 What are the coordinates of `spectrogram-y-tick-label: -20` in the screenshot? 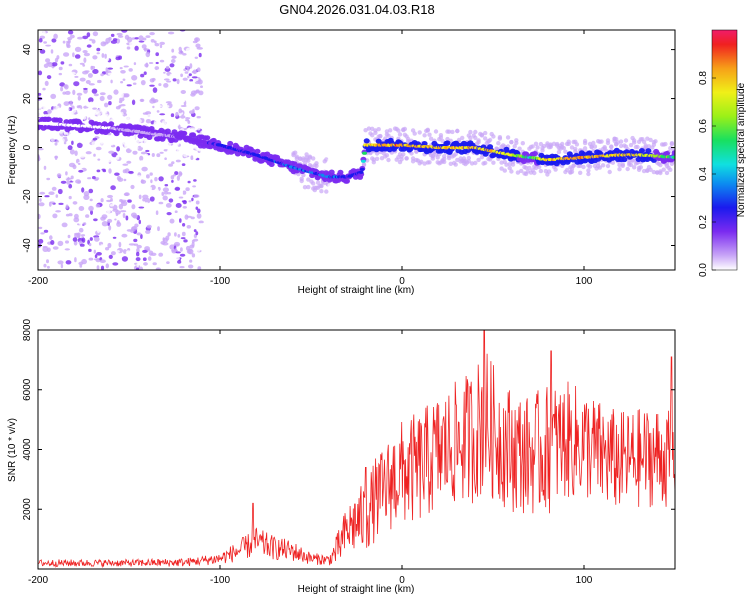 It's located at (27, 196).